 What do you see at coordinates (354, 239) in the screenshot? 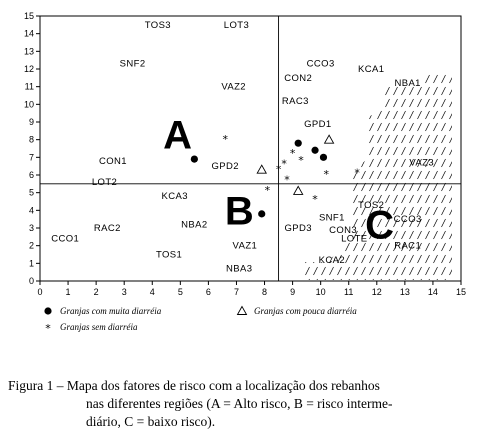
I see `factor-label: LOTE` at bounding box center [354, 239].